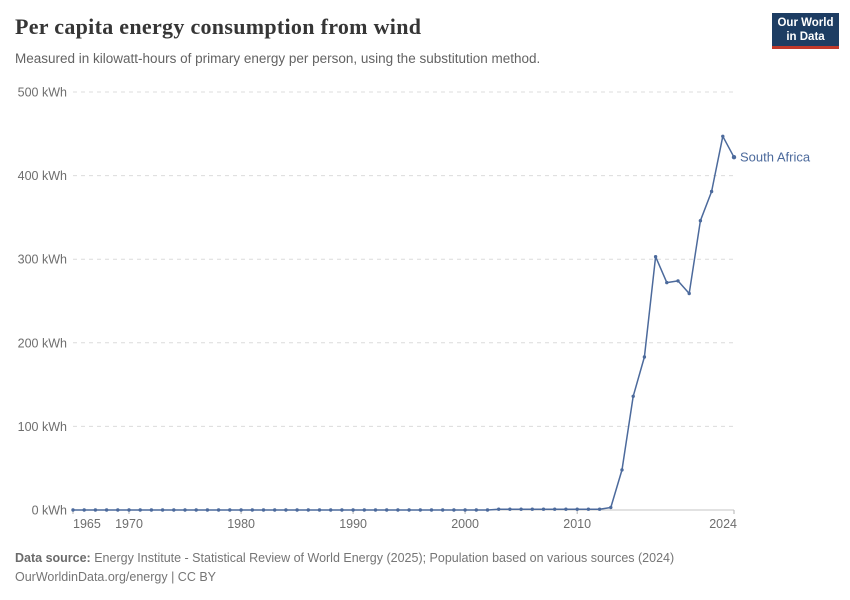  Describe the element at coordinates (116, 577) in the screenshot. I see `license-line: OurWorldinData.org/energy | CC BY` at that location.